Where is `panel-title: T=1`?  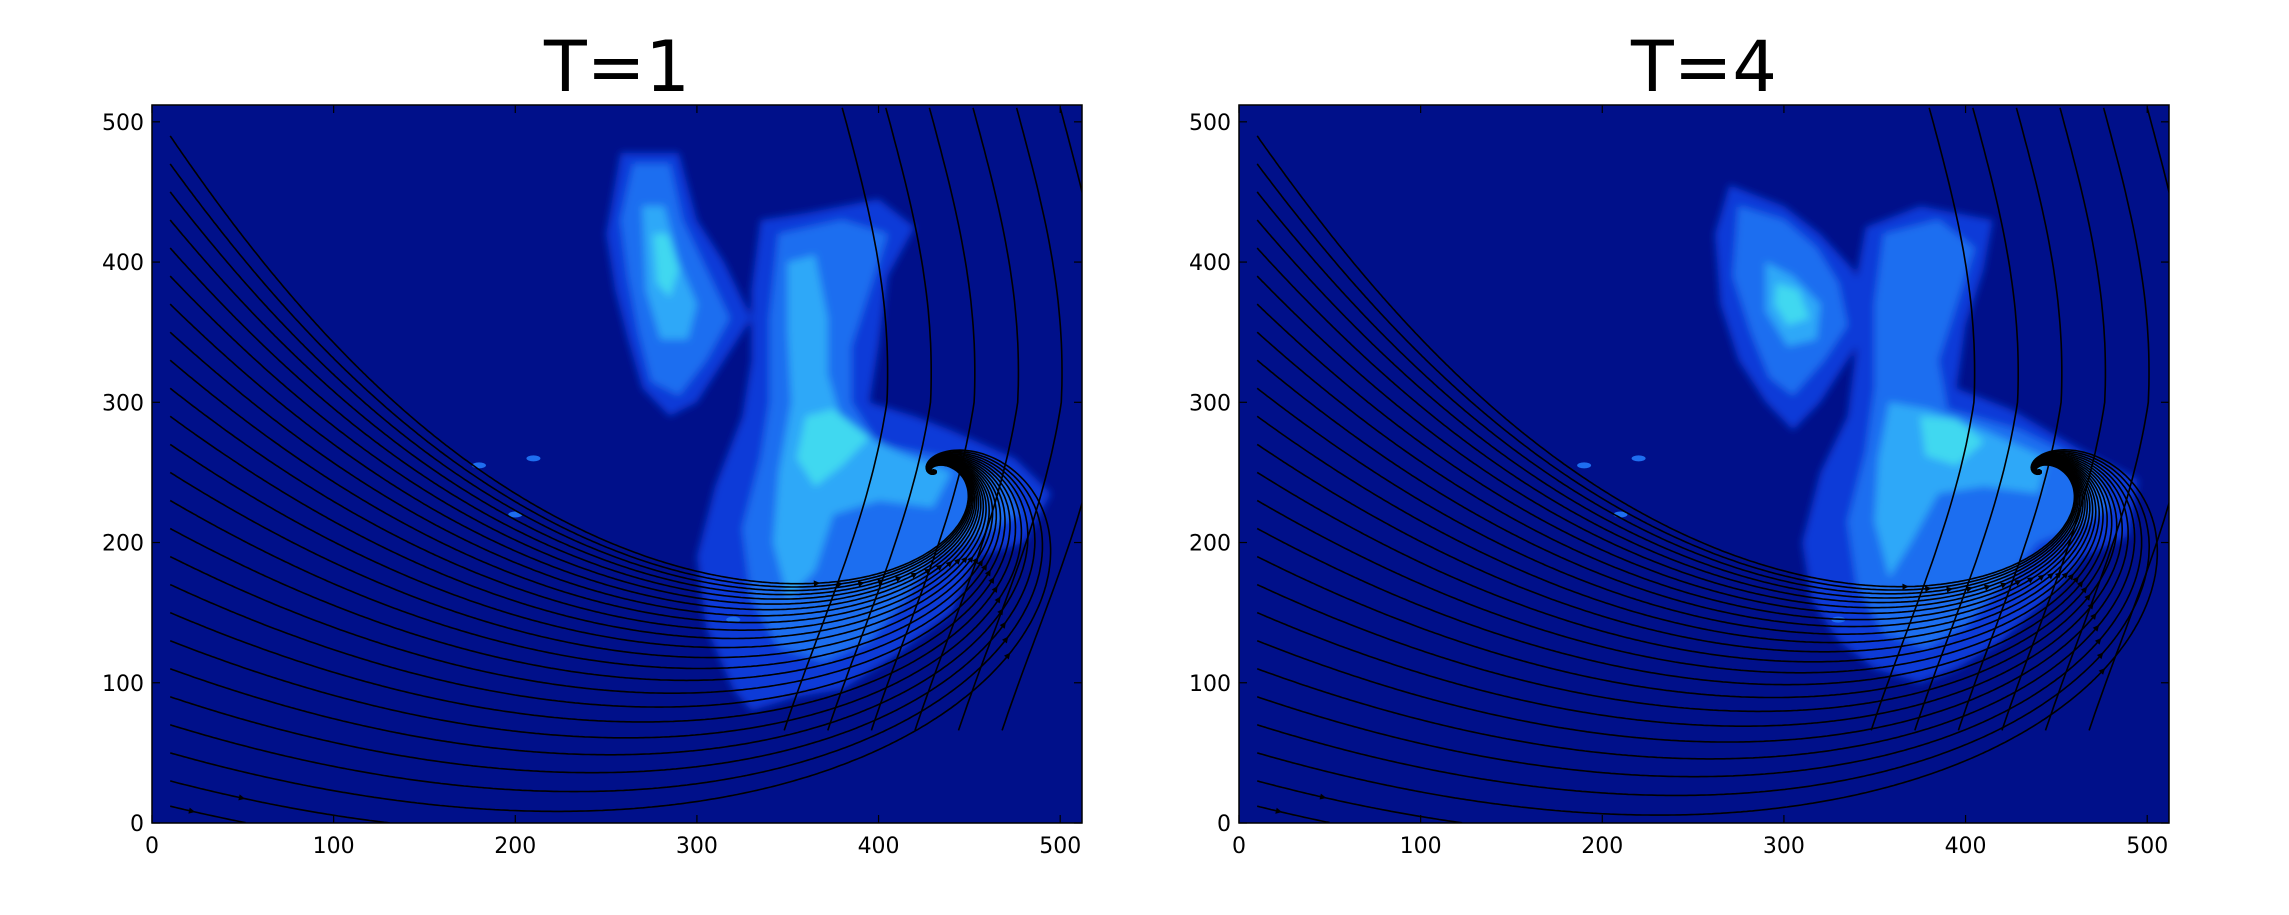 panel-title: T=1 is located at coordinates (617, 67).